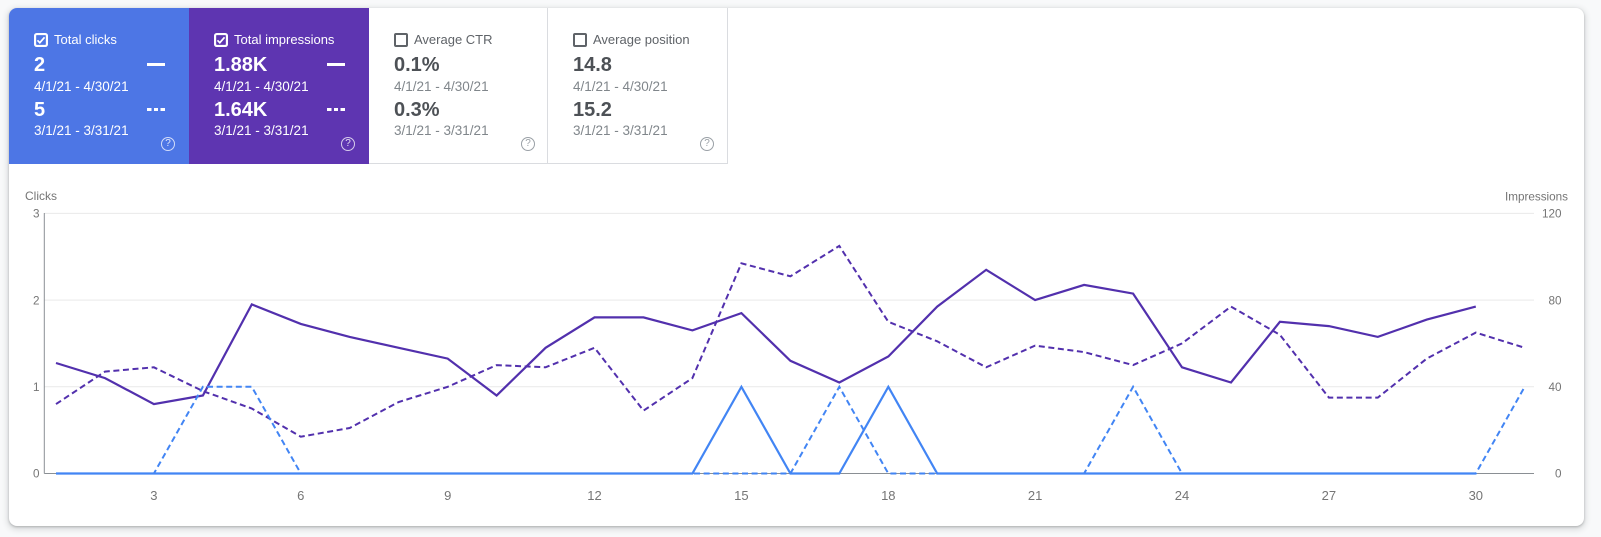  I want to click on svg-text: 6, so click(300, 495).